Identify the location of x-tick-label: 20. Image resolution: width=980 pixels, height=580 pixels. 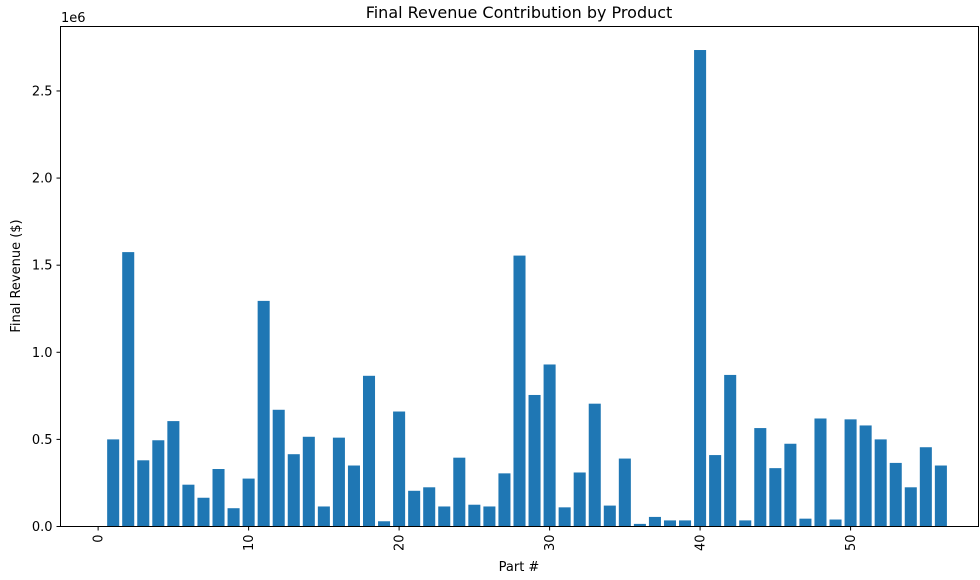
(400, 543).